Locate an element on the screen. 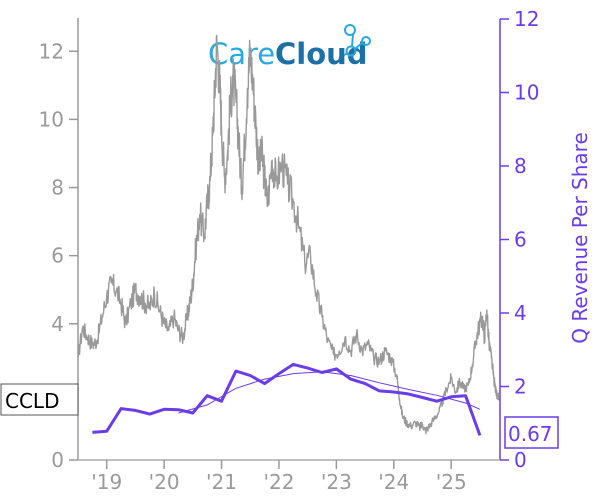 The width and height of the screenshot is (600, 500). left-tick-label: 12 is located at coordinates (51, 51).